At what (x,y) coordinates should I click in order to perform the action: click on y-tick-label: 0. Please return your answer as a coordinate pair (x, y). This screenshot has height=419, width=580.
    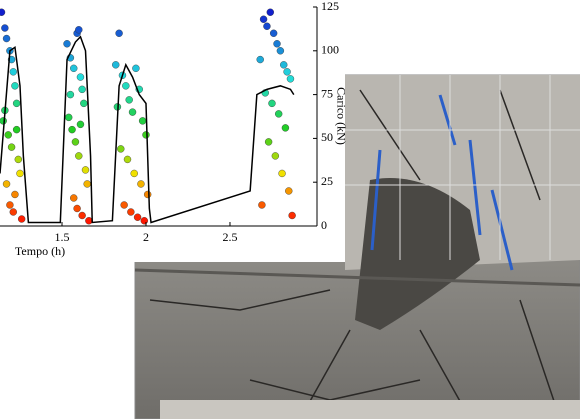
    Looking at the image, I should click on (324, 225).